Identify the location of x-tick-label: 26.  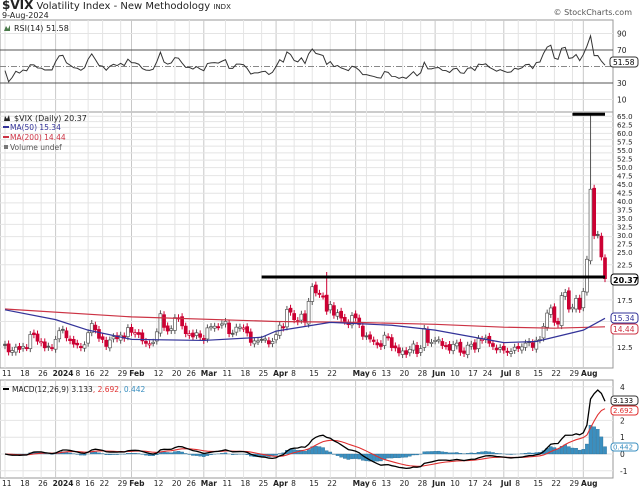
(191, 373).